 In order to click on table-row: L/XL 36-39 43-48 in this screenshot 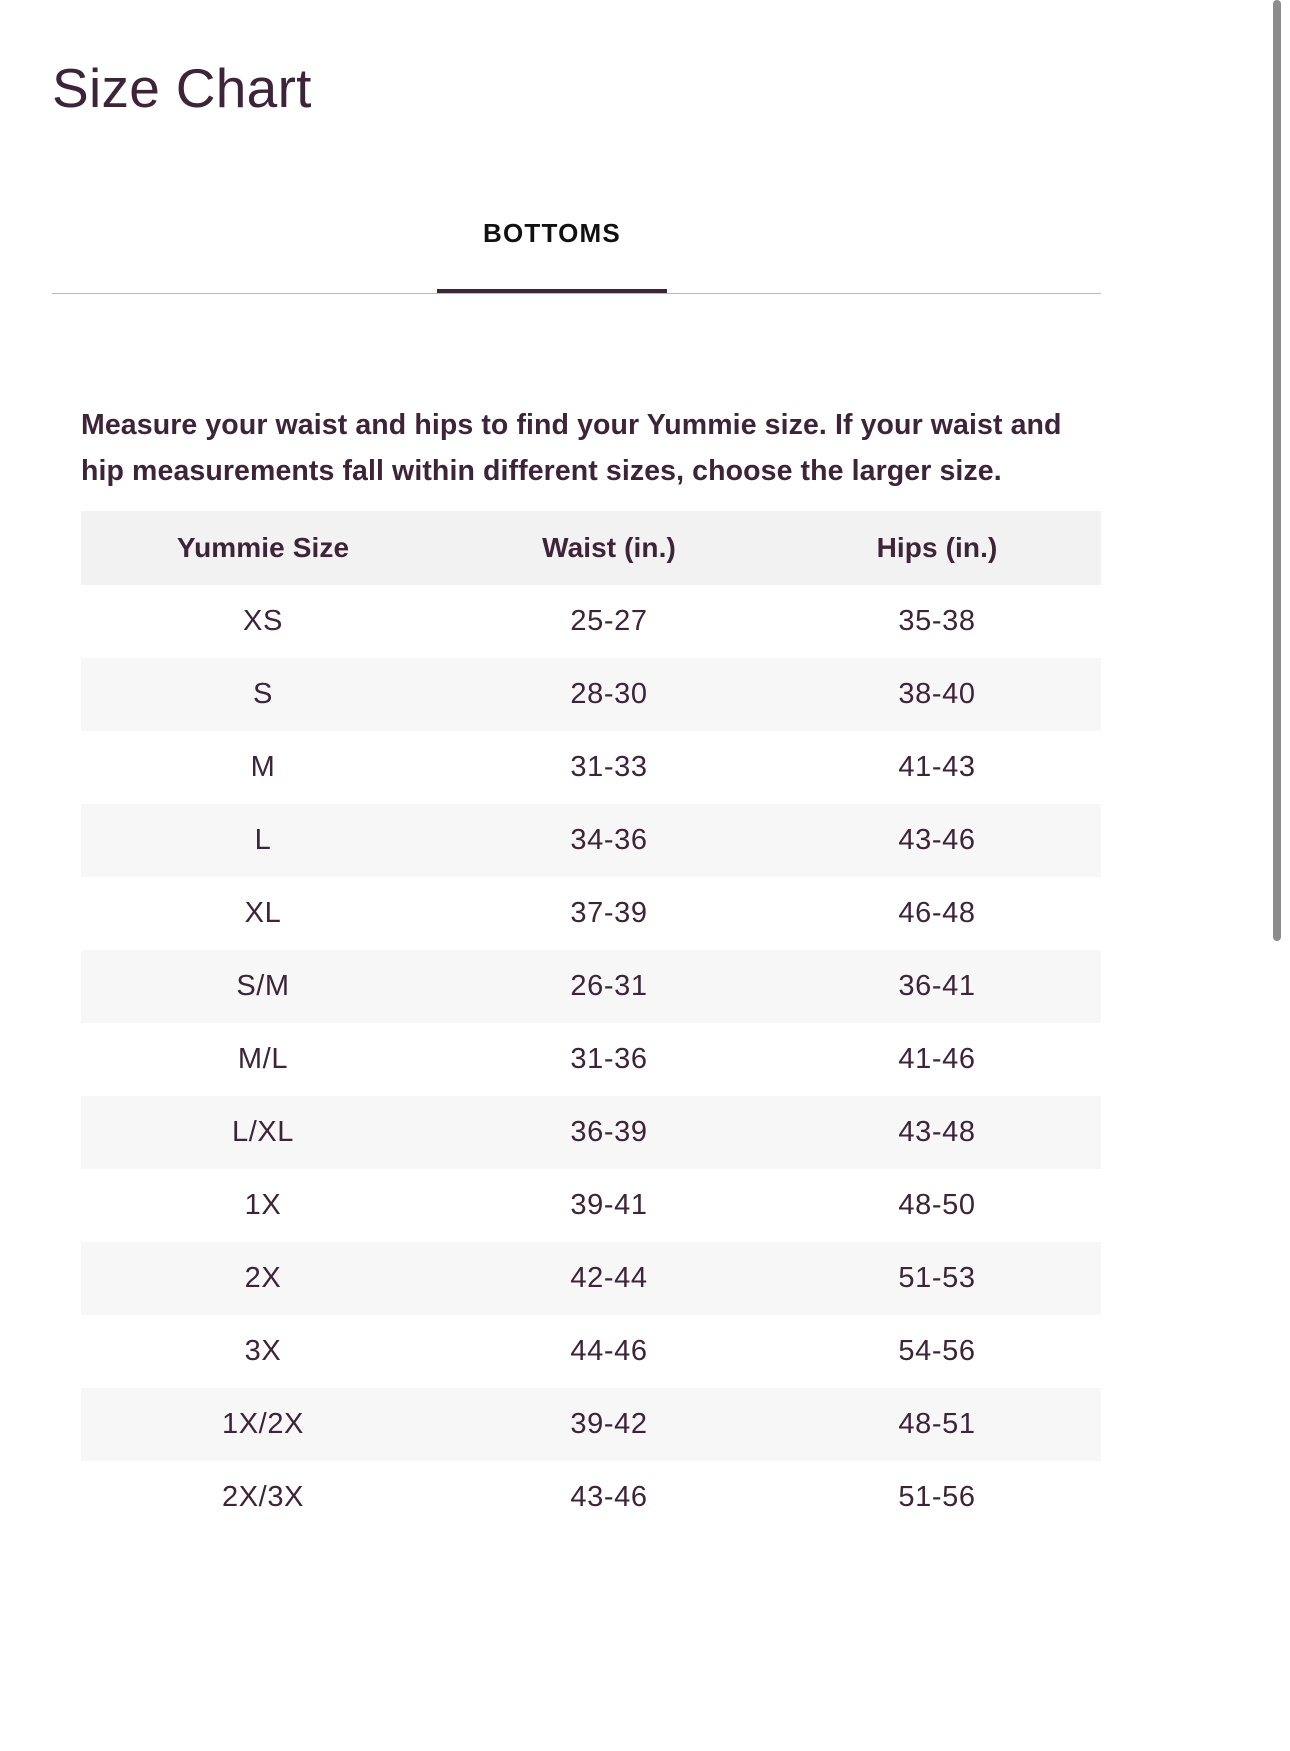, I will do `click(591, 1132)`.